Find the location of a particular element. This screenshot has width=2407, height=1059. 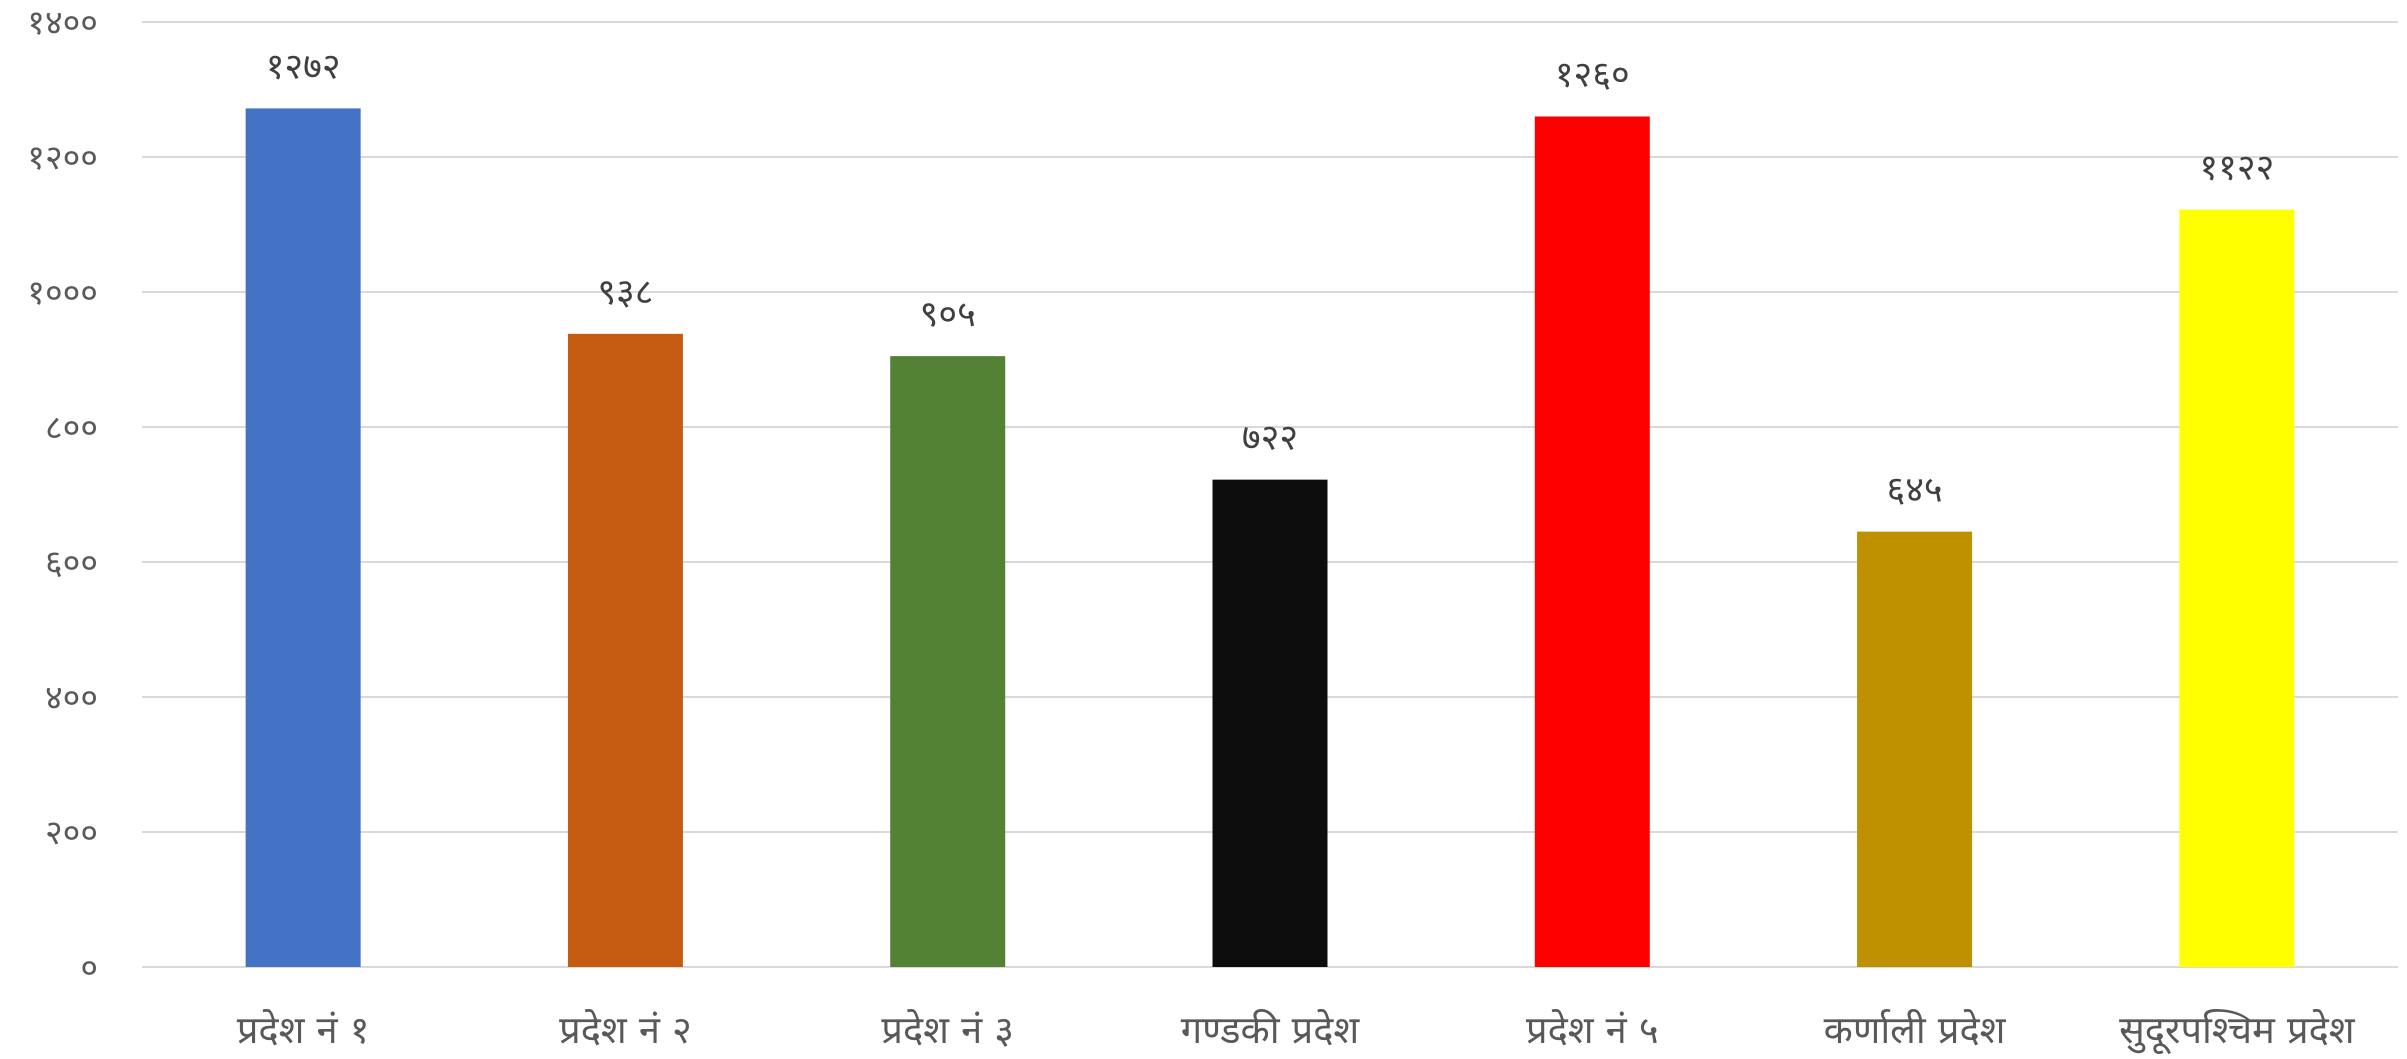

data-label: ९३८ is located at coordinates (625, 292).